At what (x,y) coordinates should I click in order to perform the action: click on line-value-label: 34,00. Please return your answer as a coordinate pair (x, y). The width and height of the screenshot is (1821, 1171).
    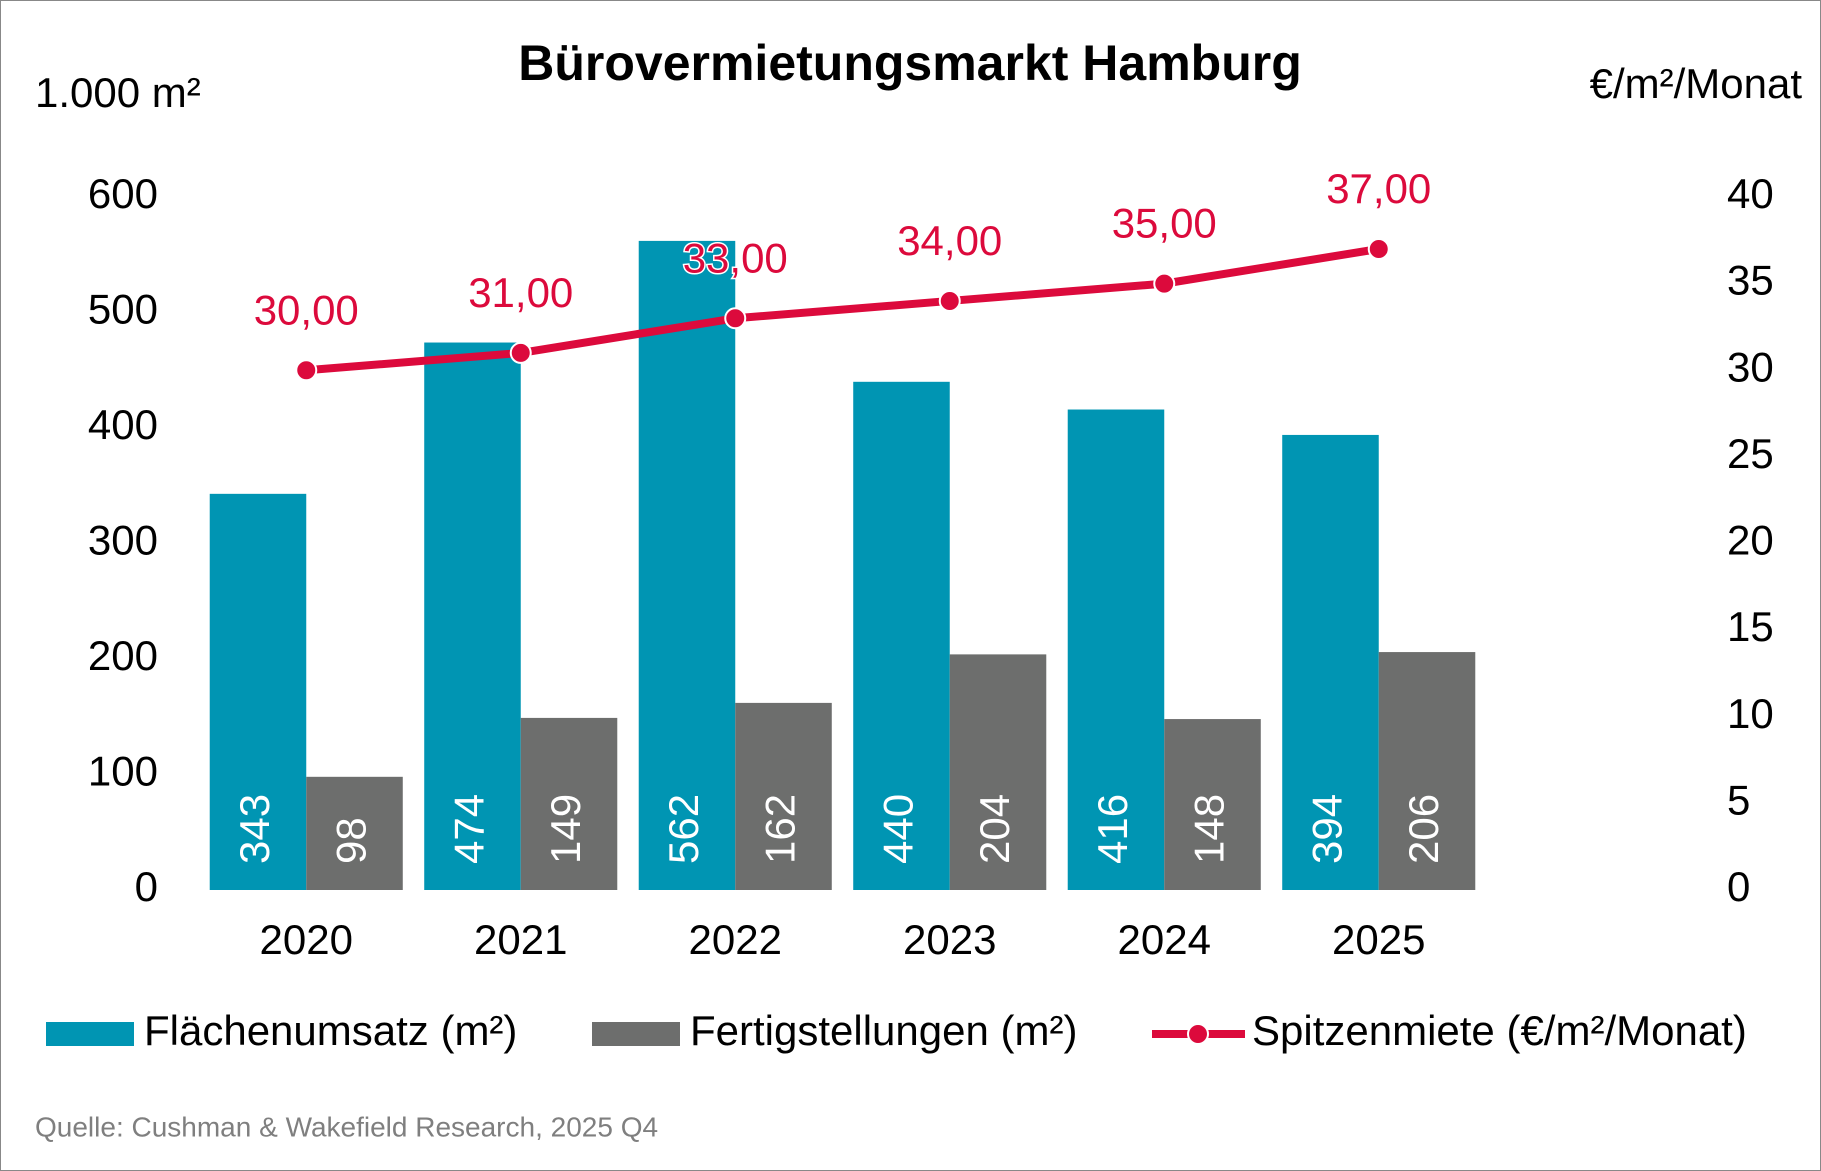
    Looking at the image, I should click on (949, 240).